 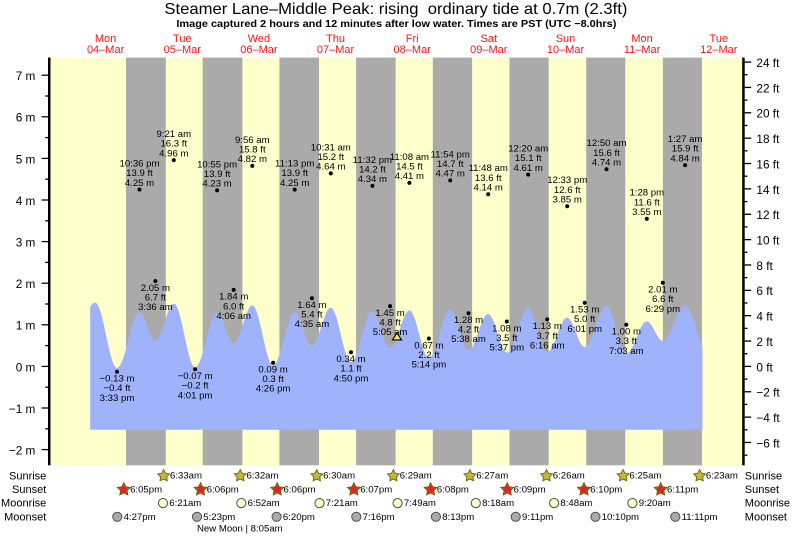 I want to click on svg-text: 11:48 am, so click(x=488, y=168).